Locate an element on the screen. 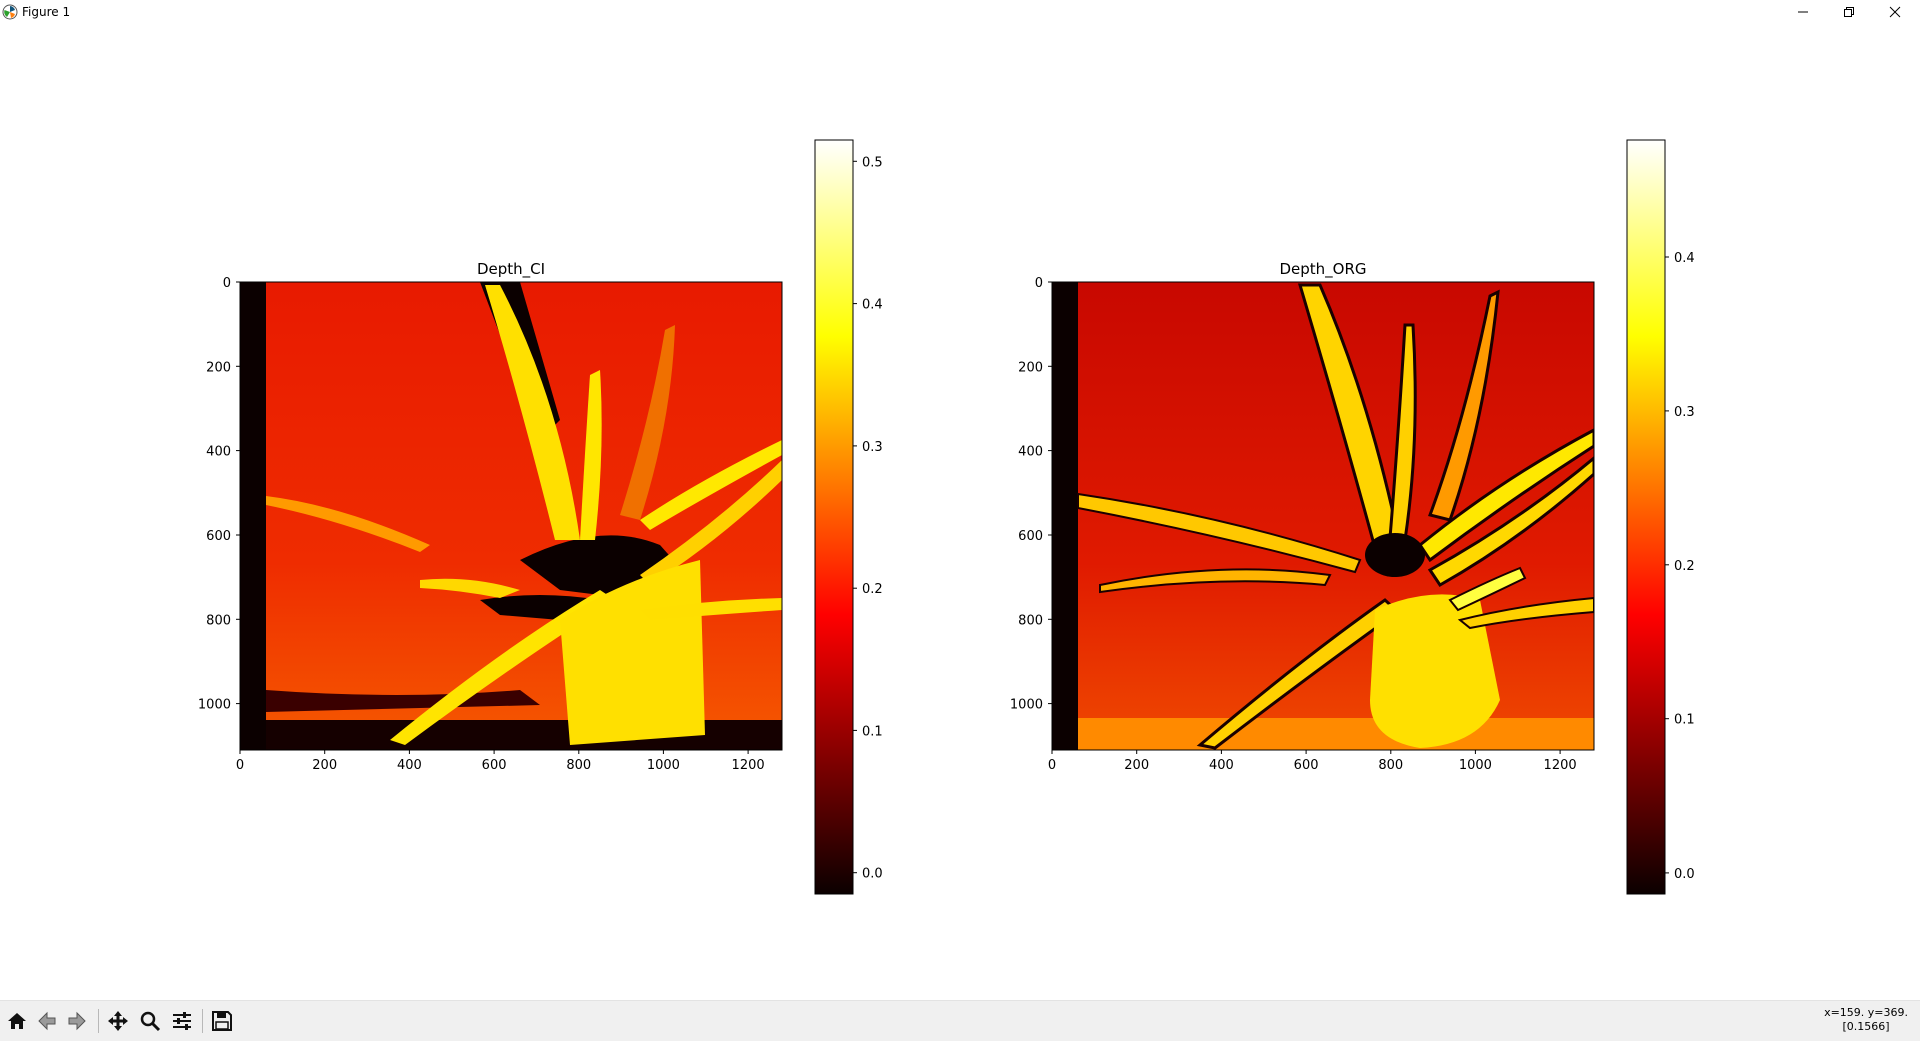  depth-org-x-tick-label: 1200 is located at coordinates (1560, 765).